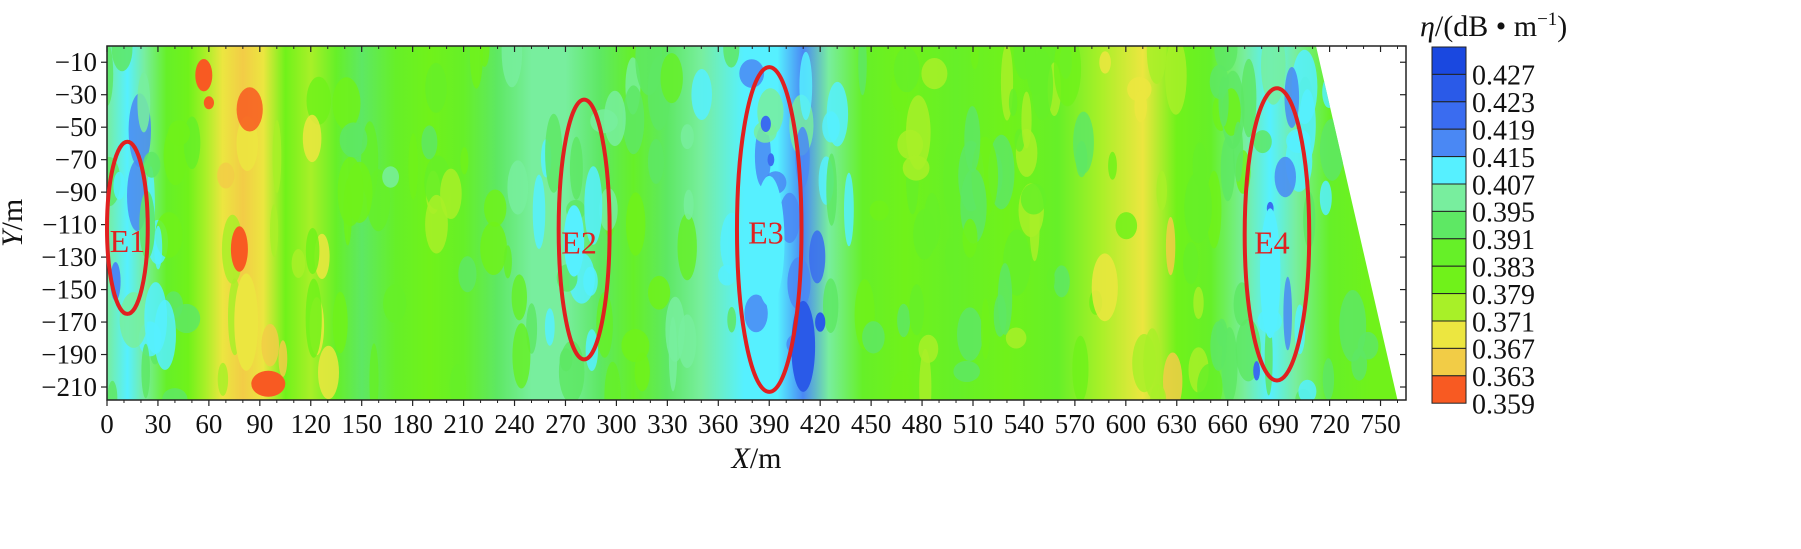 This screenshot has width=1801, height=549. Describe the element at coordinates (69, 257) in the screenshot. I see `y-tick-label: −130` at that location.